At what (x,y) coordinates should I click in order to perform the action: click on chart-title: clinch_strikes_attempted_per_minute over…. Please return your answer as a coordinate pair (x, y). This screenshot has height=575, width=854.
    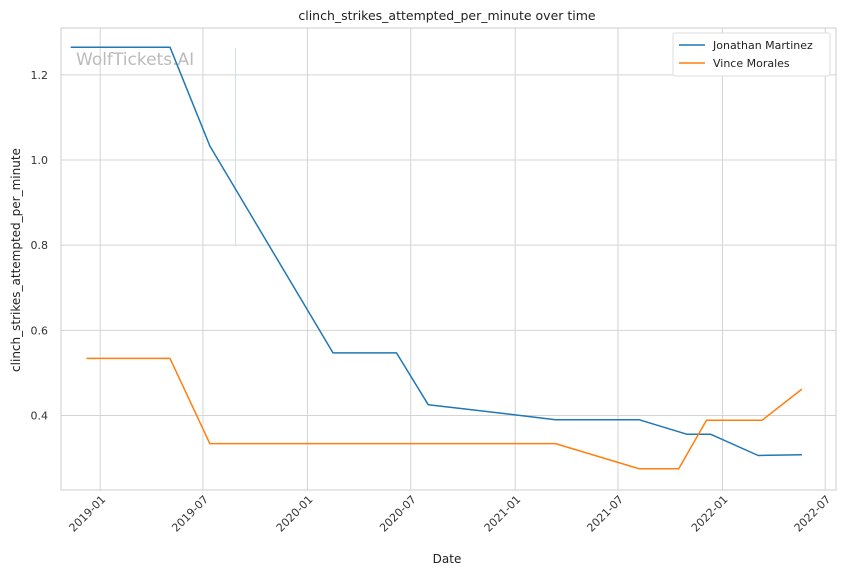
    Looking at the image, I should click on (447, 15).